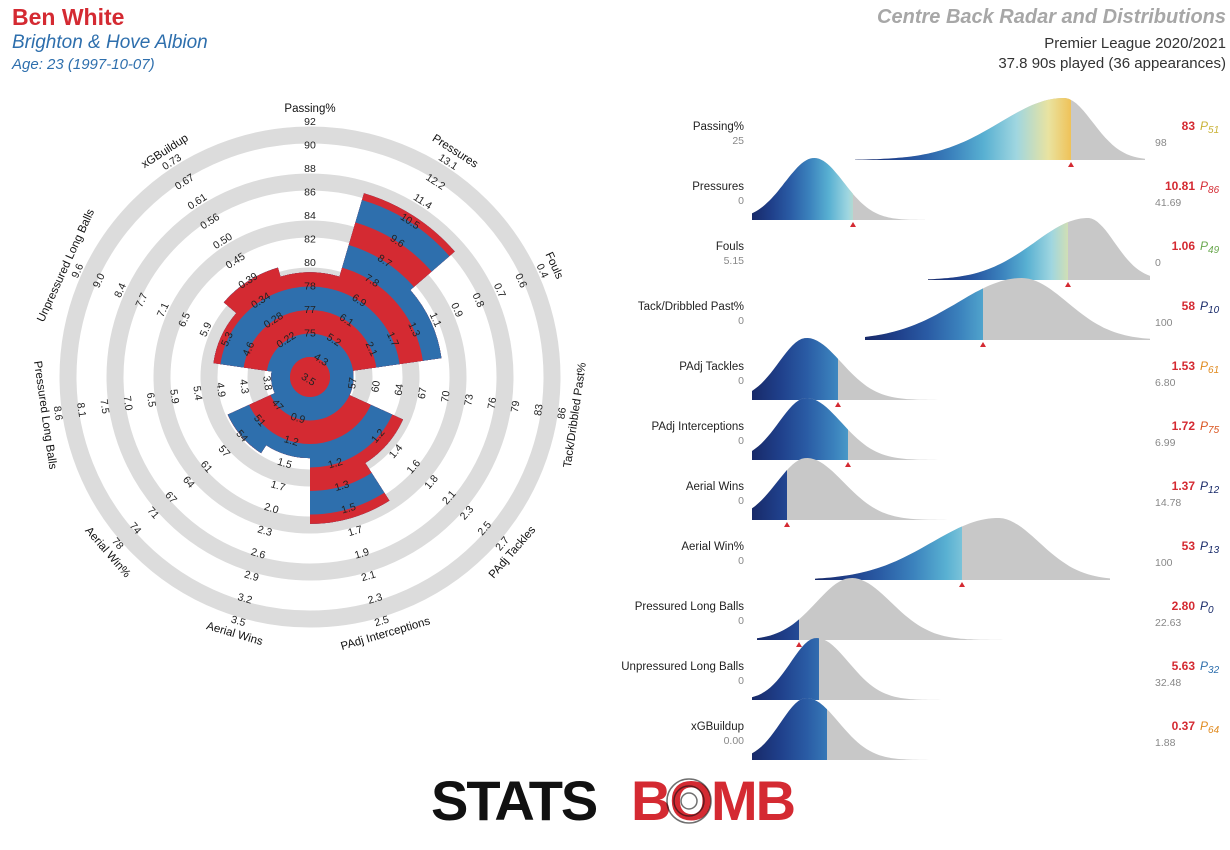 This screenshot has width=1230, height=850. I want to click on metric-label: PAdj Tackles, so click(711, 367).